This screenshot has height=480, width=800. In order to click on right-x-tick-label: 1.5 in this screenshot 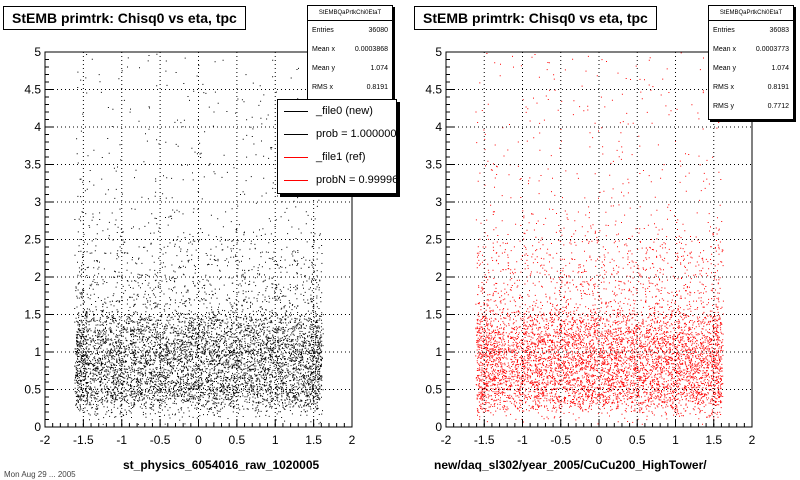, I will do `click(713, 440)`.